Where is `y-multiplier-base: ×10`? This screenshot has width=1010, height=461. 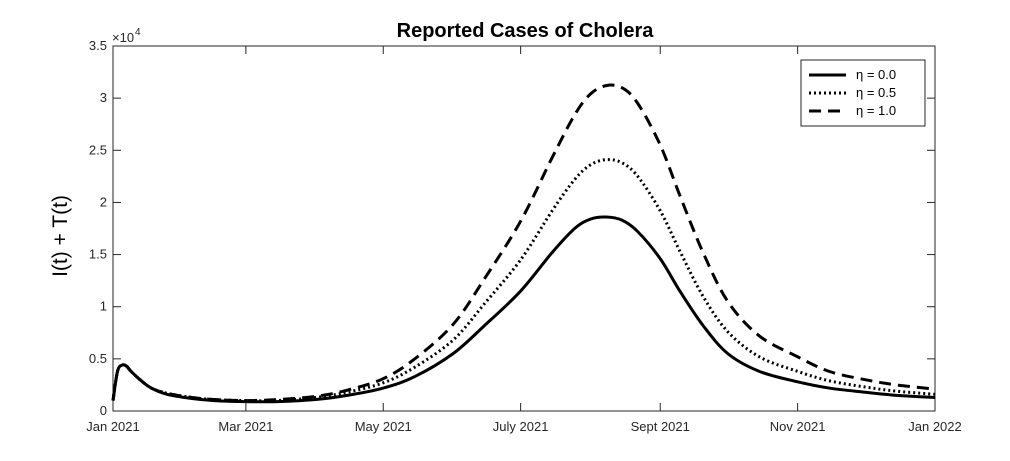 y-multiplier-base: ×10 is located at coordinates (123, 37).